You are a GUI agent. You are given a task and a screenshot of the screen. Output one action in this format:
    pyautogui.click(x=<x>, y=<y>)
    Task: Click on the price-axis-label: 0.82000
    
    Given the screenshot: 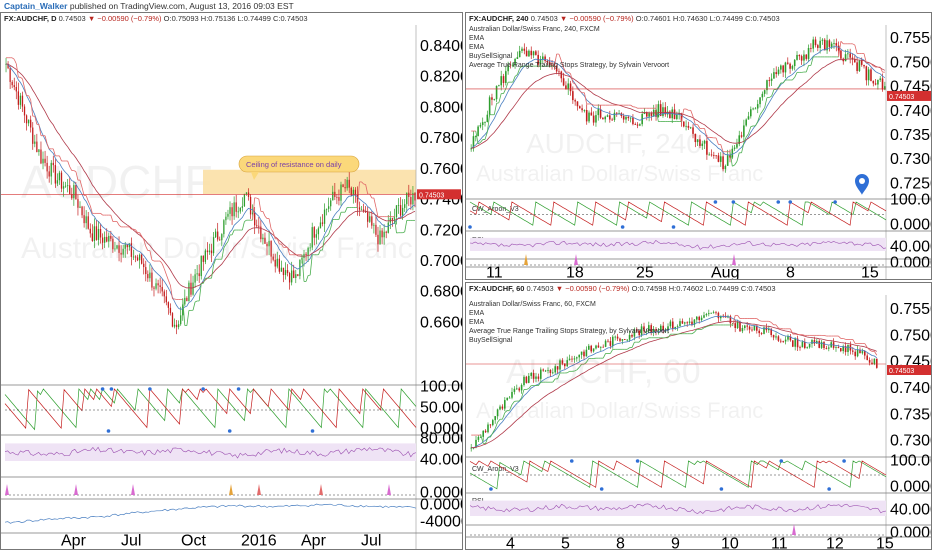 What is the action you would take?
    pyautogui.click(x=441, y=77)
    